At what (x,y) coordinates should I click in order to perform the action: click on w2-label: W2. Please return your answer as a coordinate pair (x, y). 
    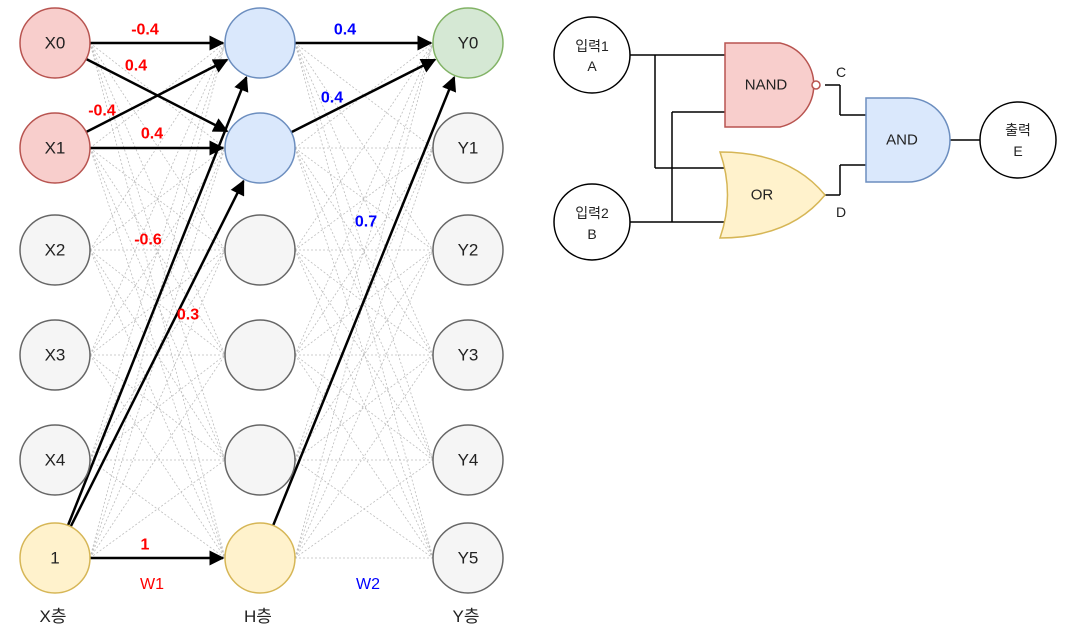
    Looking at the image, I should click on (368, 584).